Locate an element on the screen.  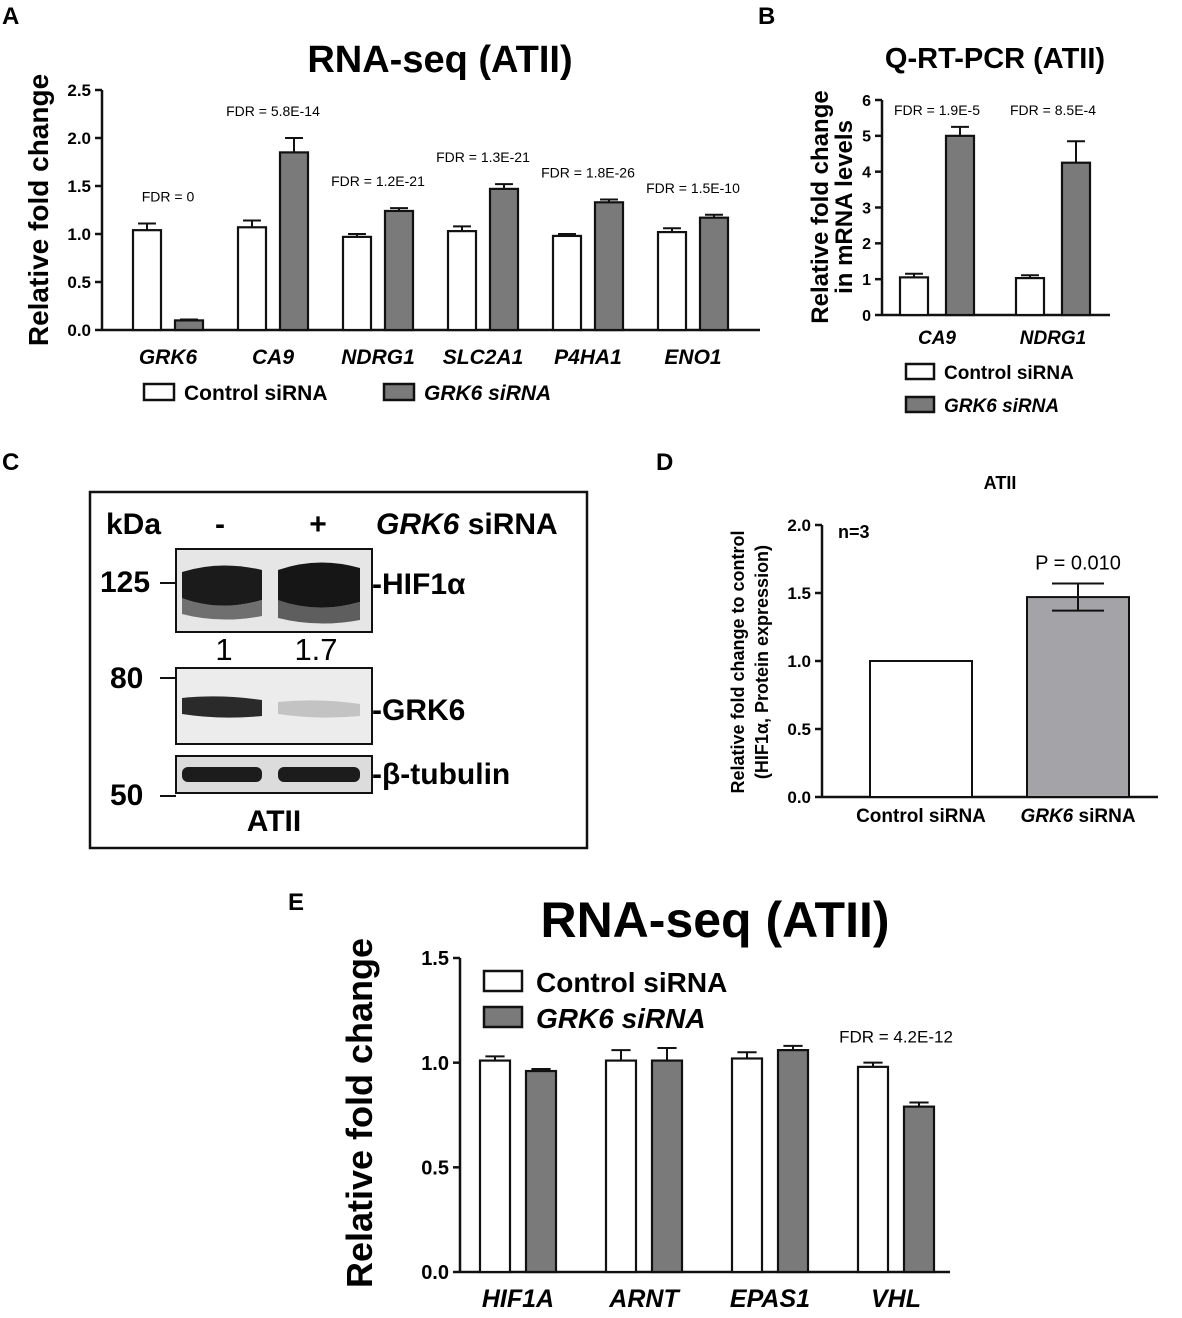
panel-a-bar-p4ha1-control-sirna is located at coordinates (567, 283).